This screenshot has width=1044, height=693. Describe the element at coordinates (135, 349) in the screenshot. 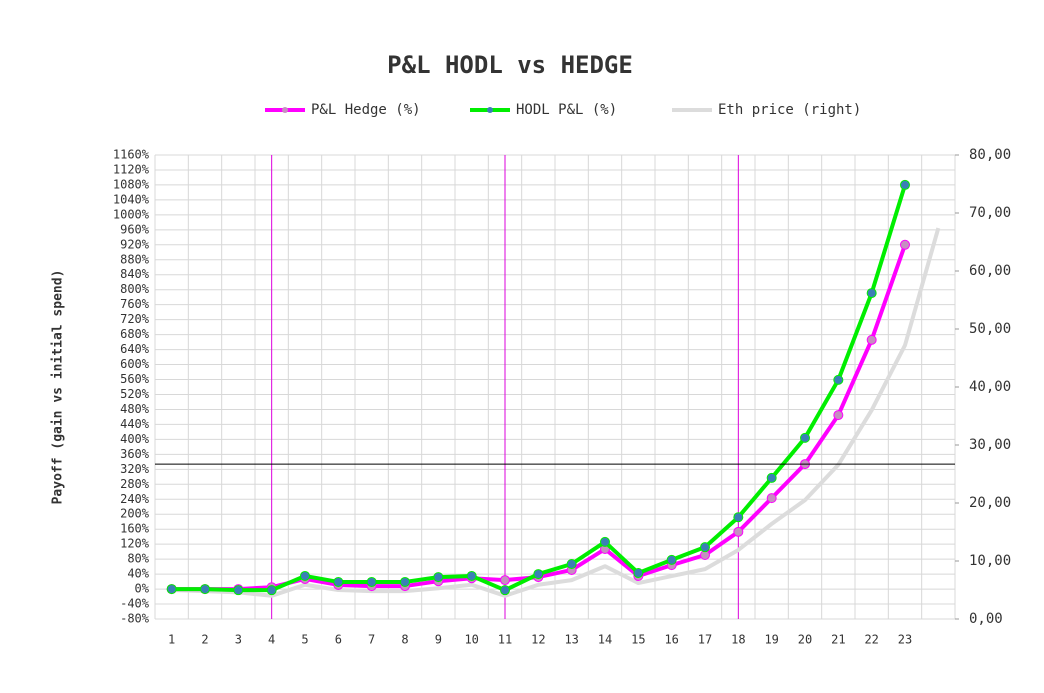

I see `y-tick-label: 640%` at that location.